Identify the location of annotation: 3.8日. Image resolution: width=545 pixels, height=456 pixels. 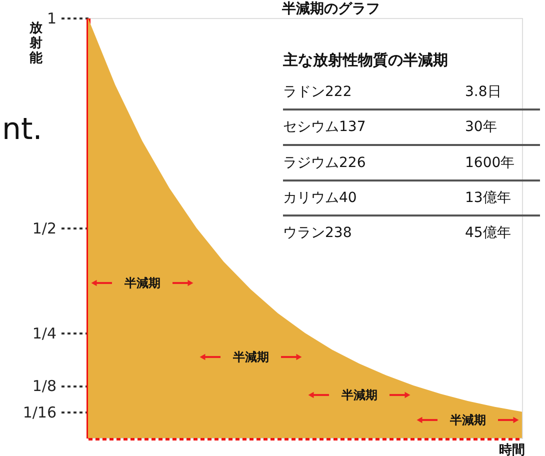
(483, 92).